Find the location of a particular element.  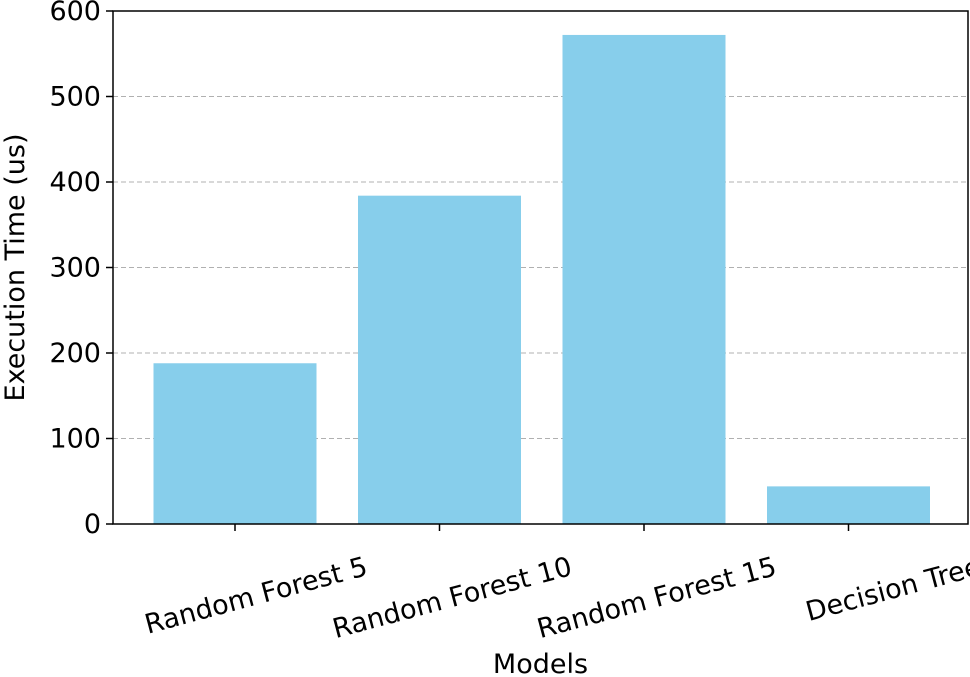

y-axis-ticks: 0 100 200 300 400 500 600 is located at coordinates (81, 270).